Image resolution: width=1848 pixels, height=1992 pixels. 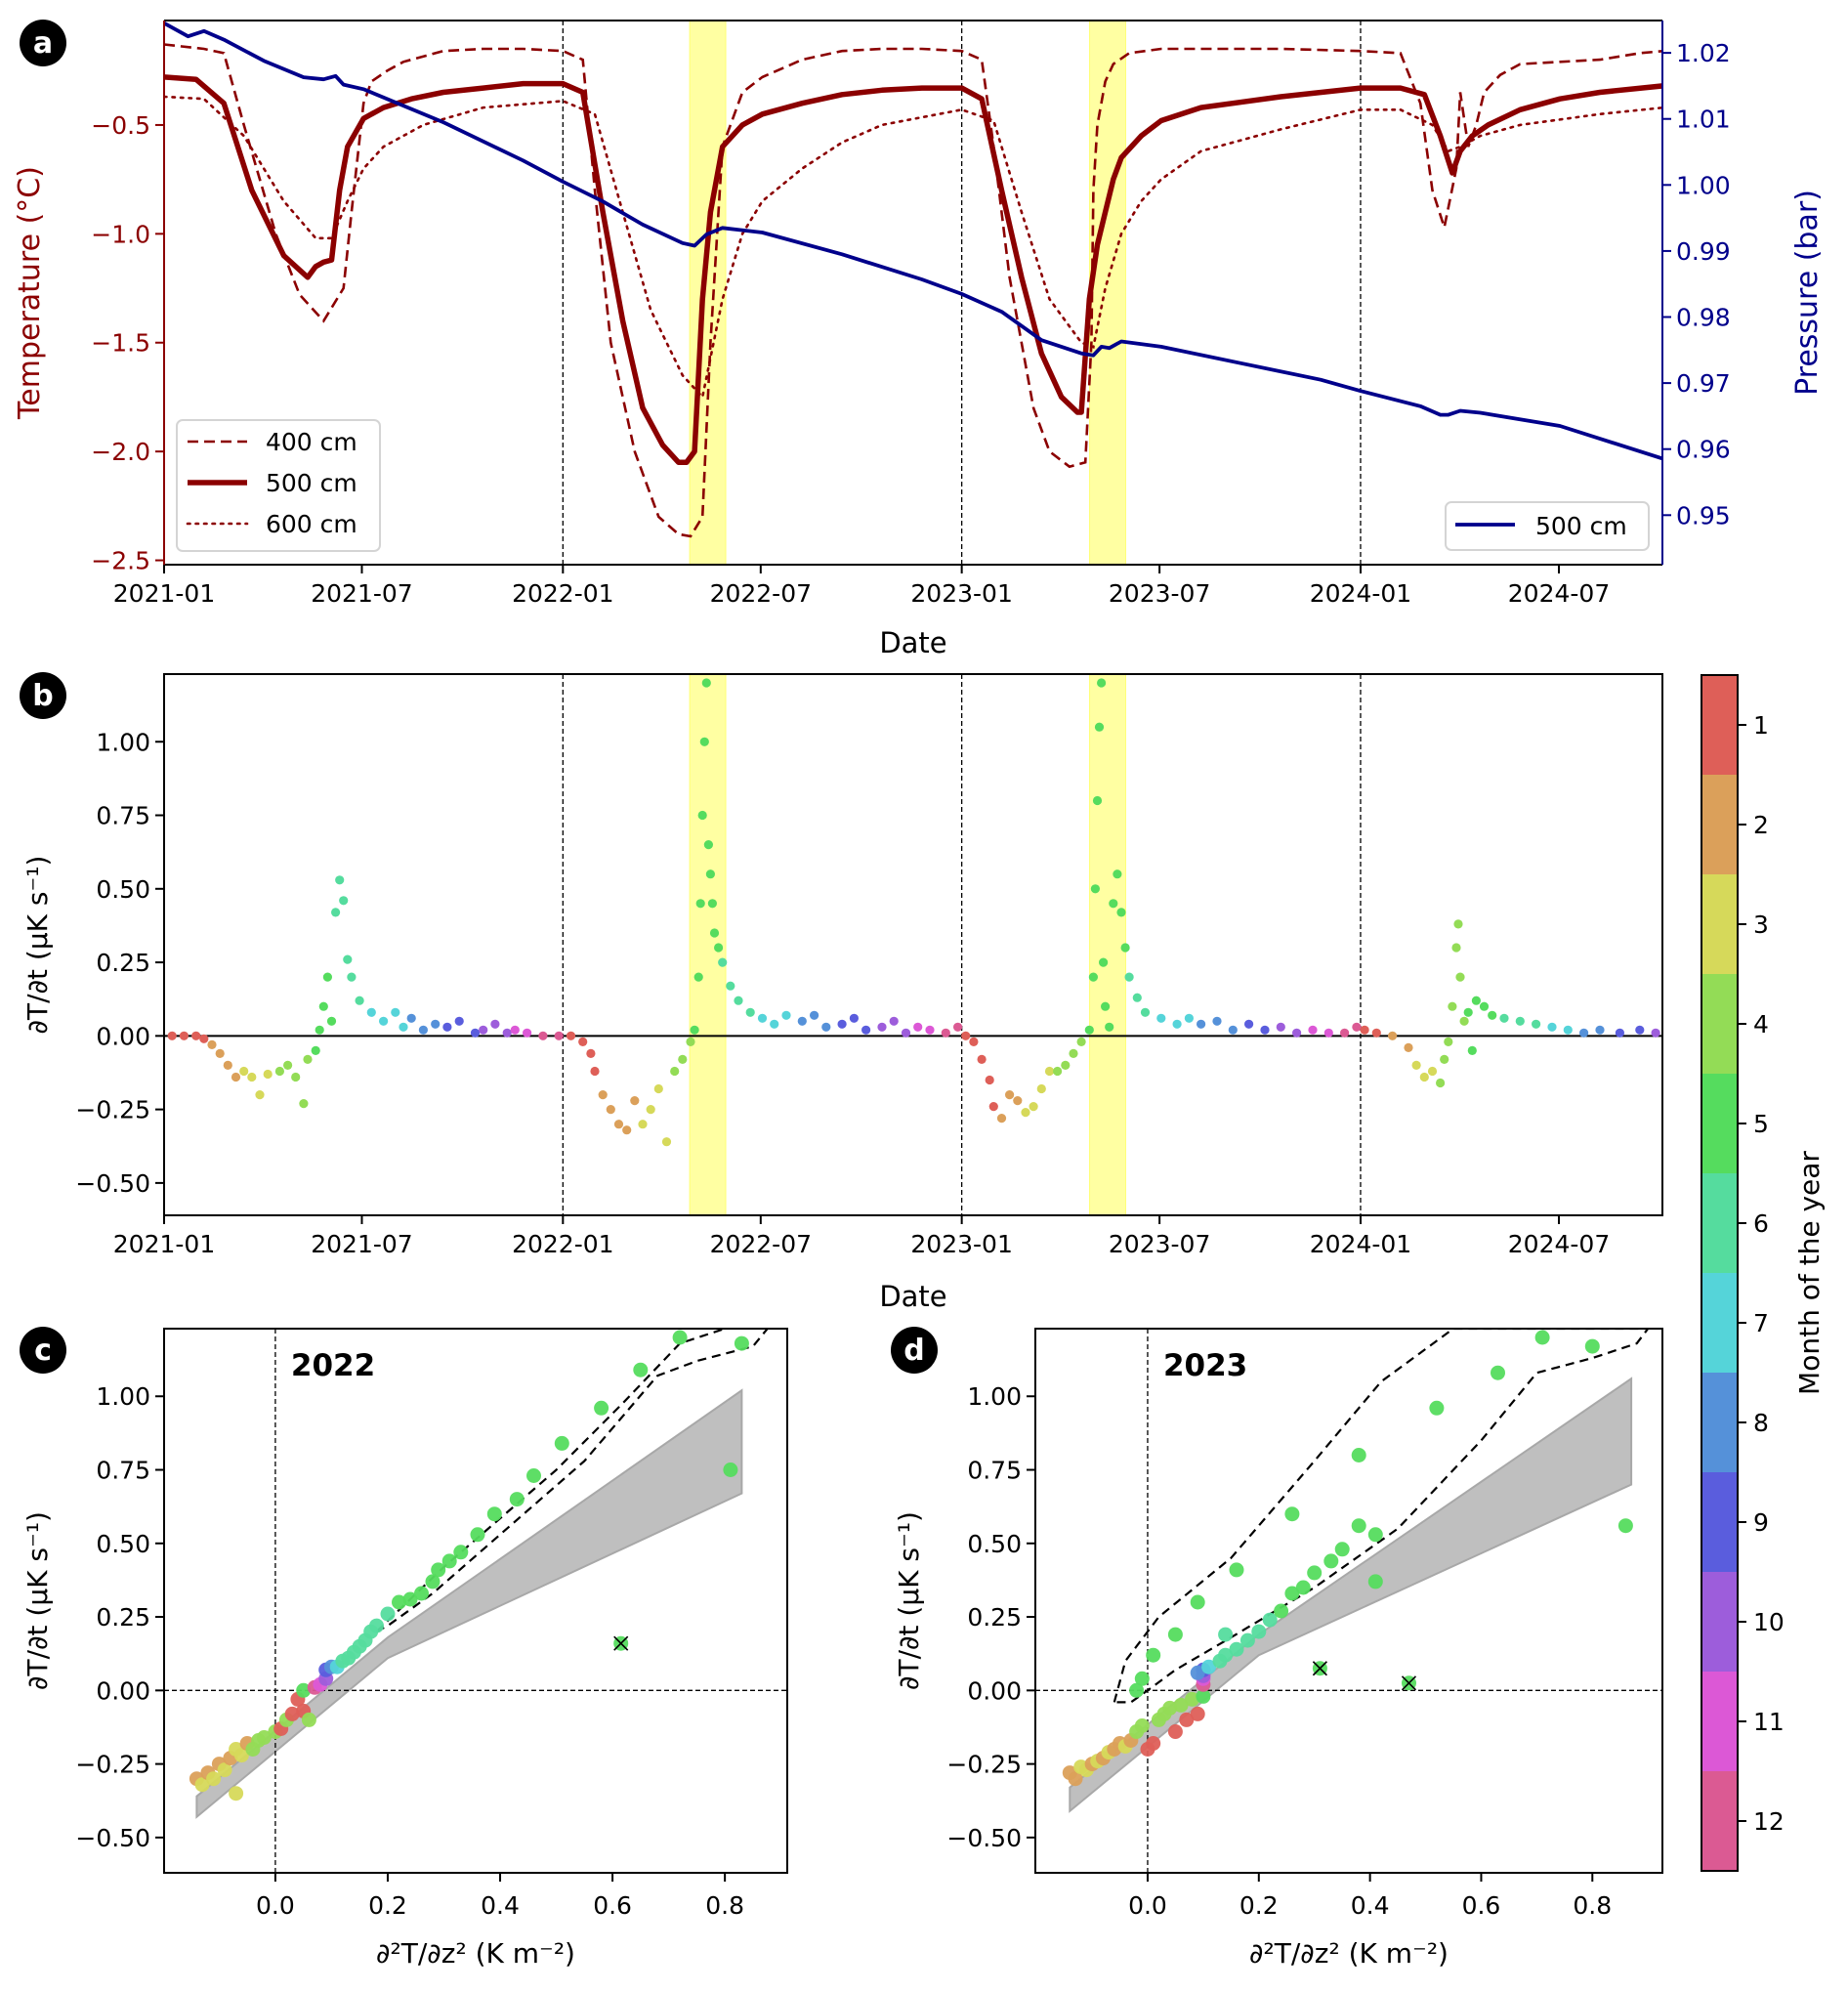 I want to click on y-tick-label: −0.5, so click(x=120, y=126).